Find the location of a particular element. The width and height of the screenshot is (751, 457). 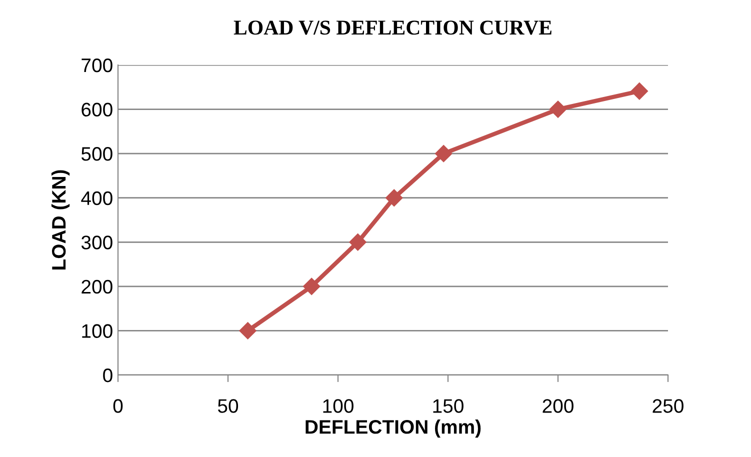

x-tick-label: 200 is located at coordinates (558, 406).